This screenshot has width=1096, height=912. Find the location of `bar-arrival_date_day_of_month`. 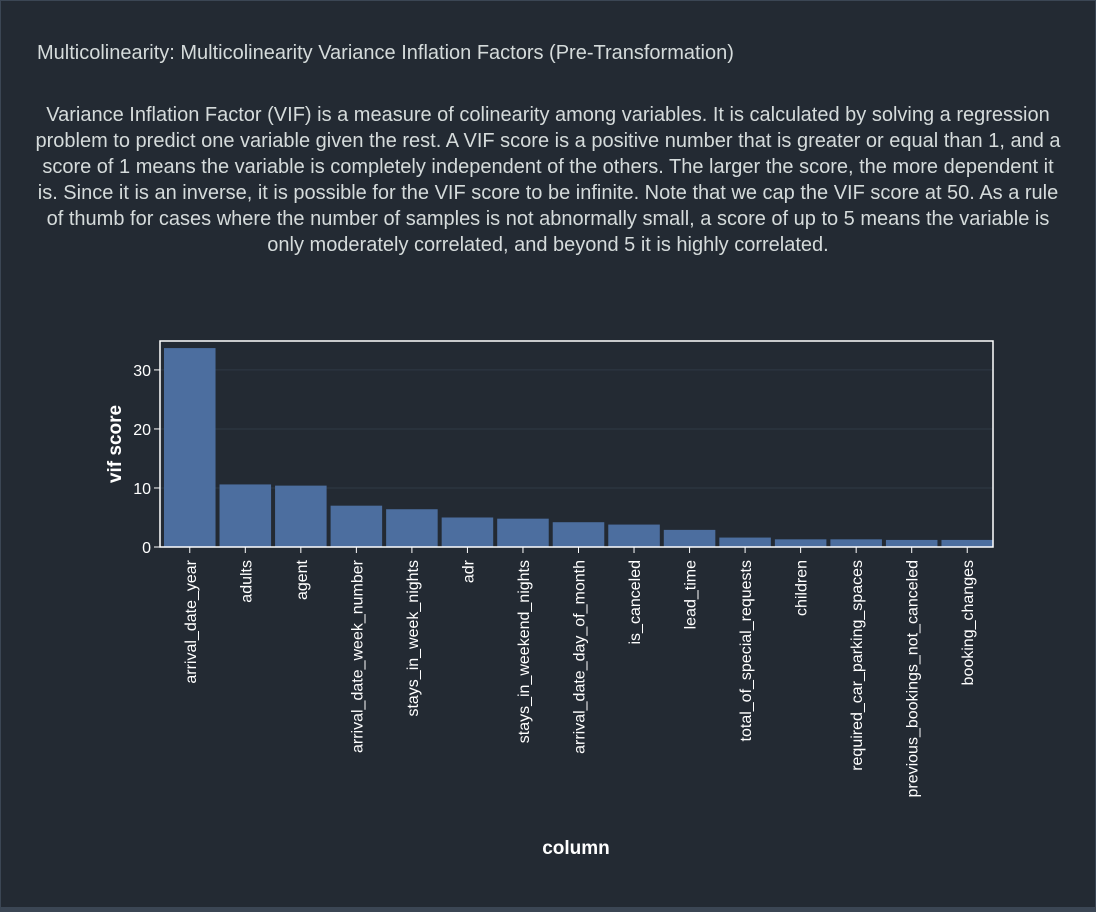

bar-arrival_date_day_of_month is located at coordinates (578, 534).